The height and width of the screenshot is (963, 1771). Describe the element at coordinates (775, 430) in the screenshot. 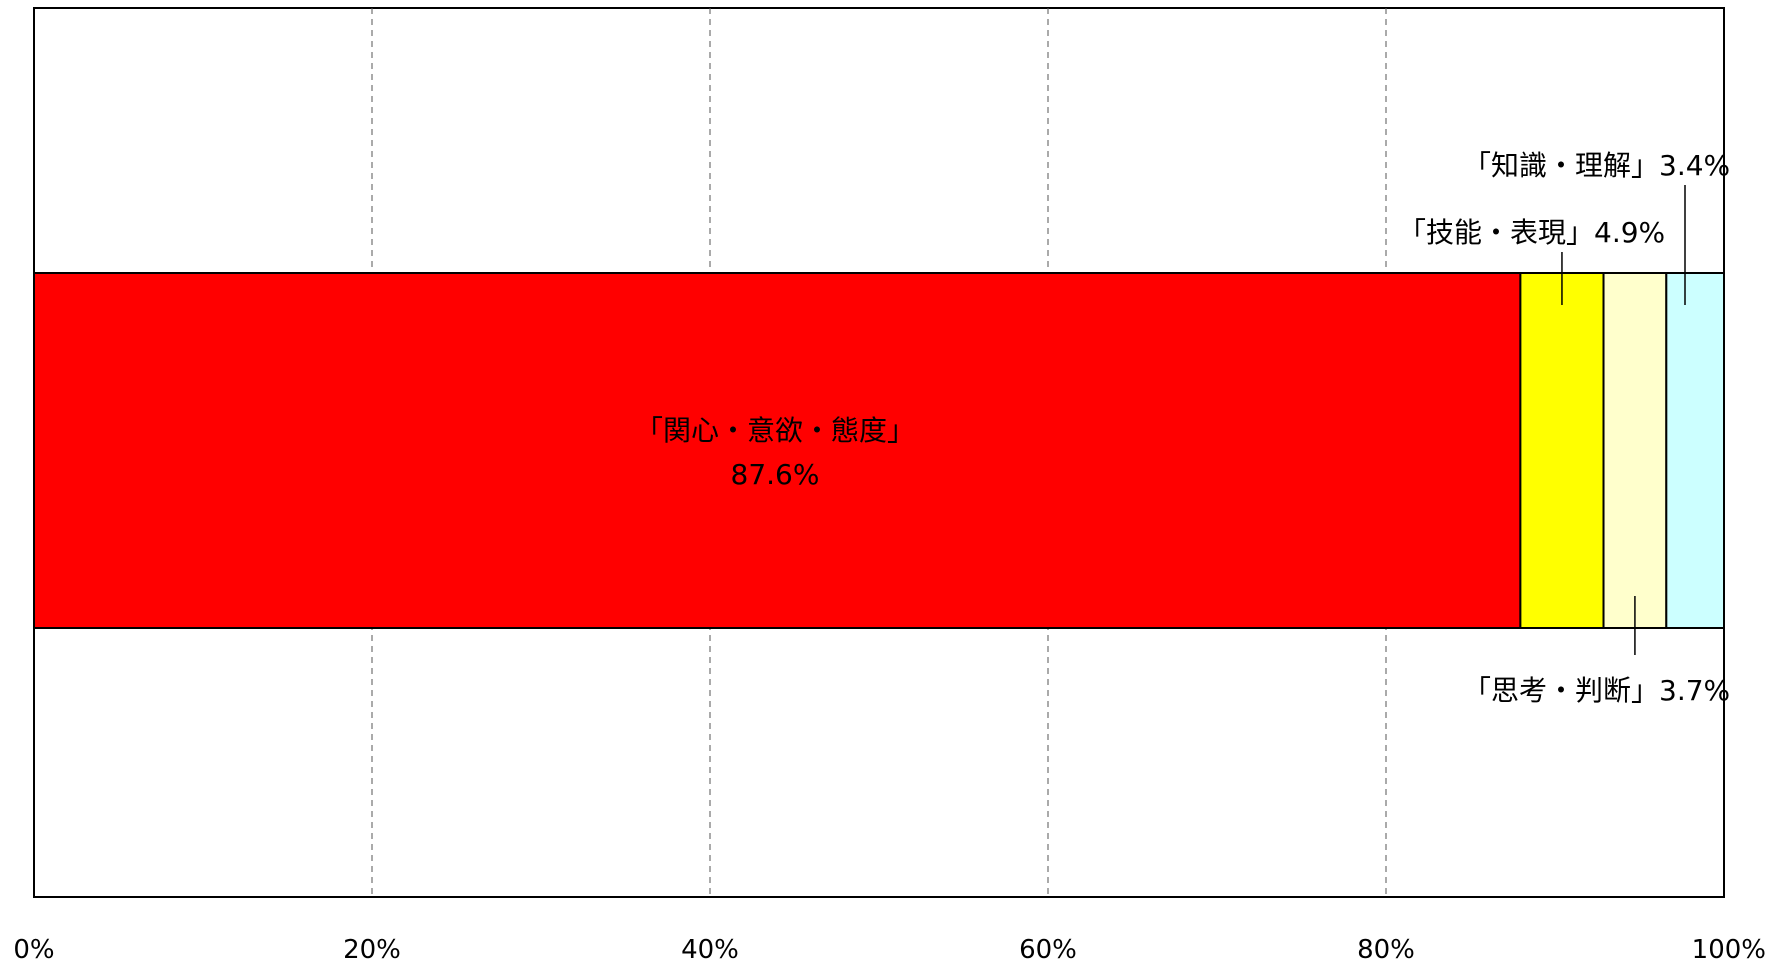

I see `segment-label-interest: 「関心・意欲・態度」` at that location.